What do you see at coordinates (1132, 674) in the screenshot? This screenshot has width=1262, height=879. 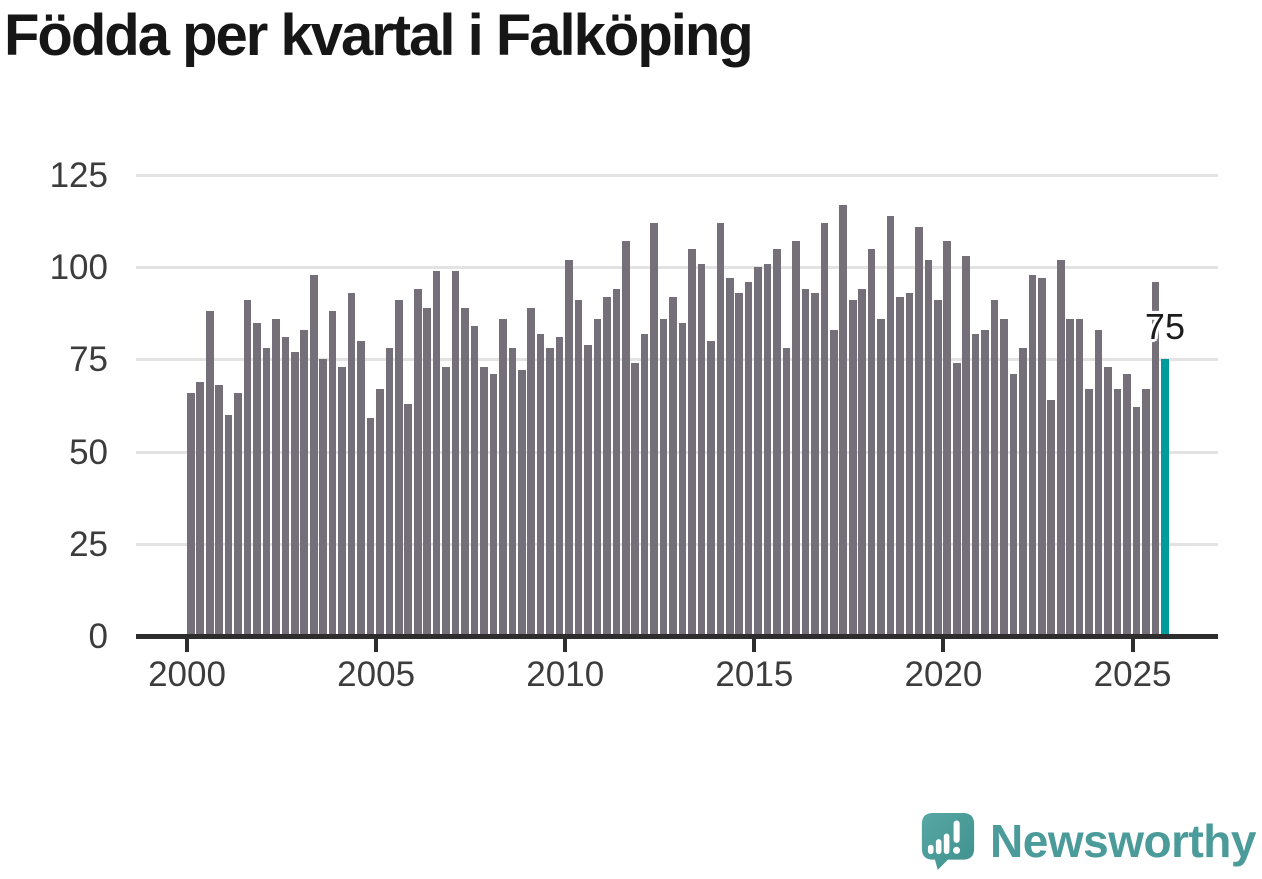 I see `x-tick-label: 2025` at bounding box center [1132, 674].